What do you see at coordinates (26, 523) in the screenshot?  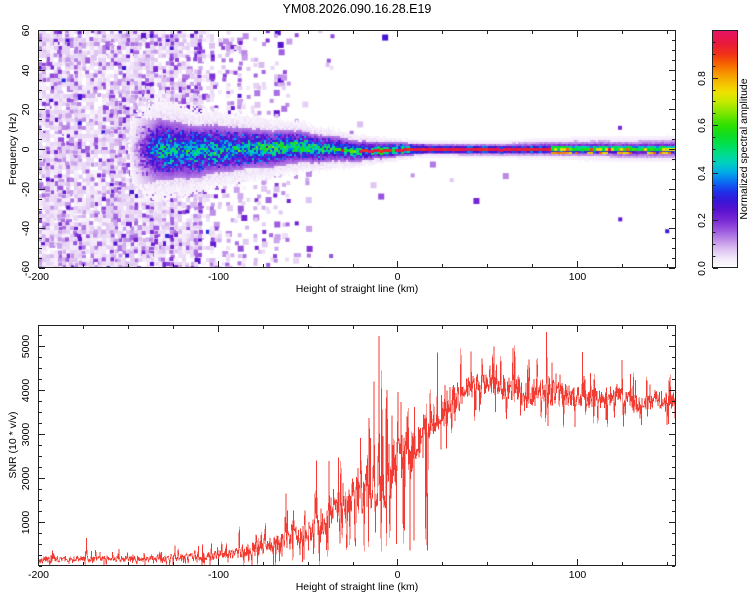 I see `tick-label: 1000` at bounding box center [26, 523].